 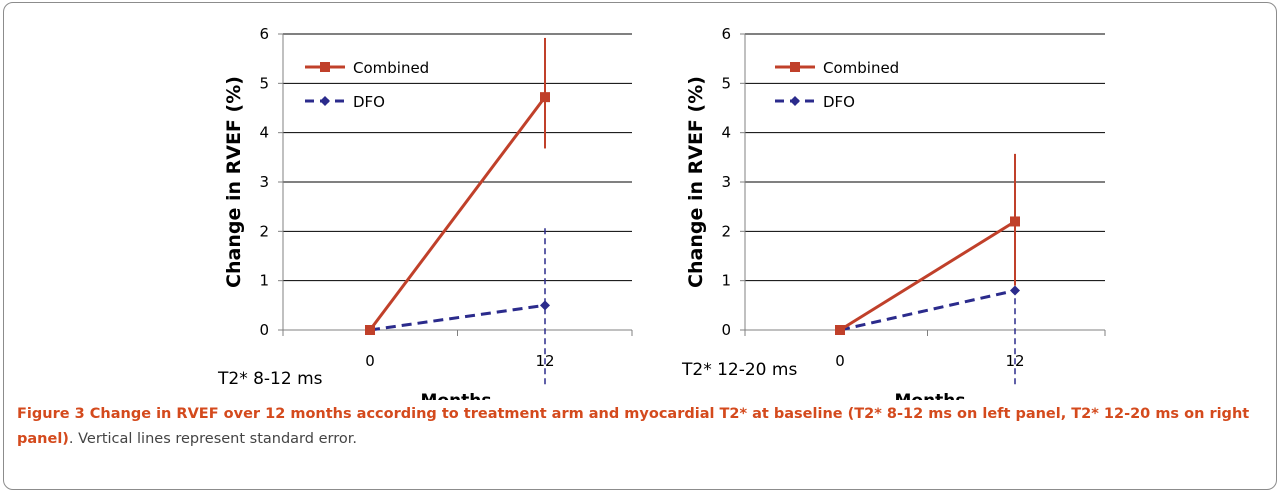 What do you see at coordinates (739, 370) in the screenshot?
I see `panel-label: T2* 12-20 ms` at bounding box center [739, 370].